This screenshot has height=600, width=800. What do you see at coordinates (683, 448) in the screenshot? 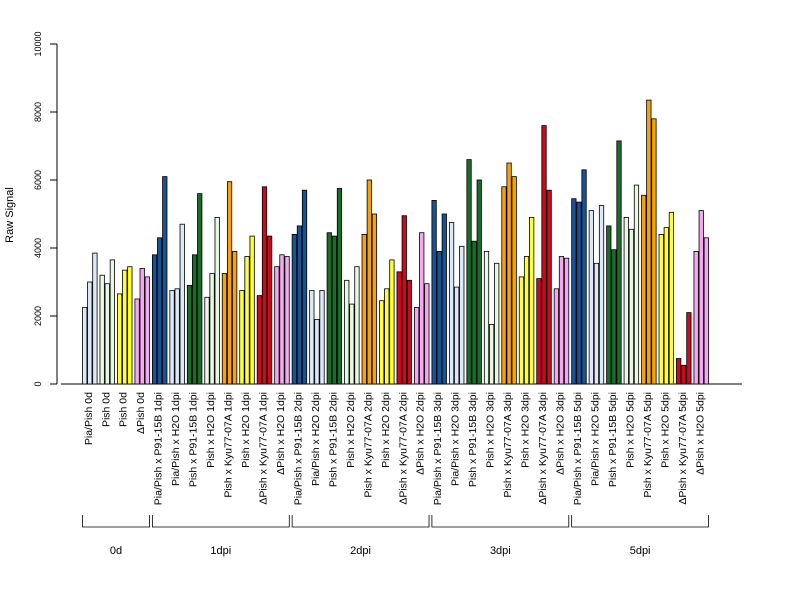
I see `category-label: ΔPish x Kyu77-07A 5dpi` at bounding box center [683, 448].